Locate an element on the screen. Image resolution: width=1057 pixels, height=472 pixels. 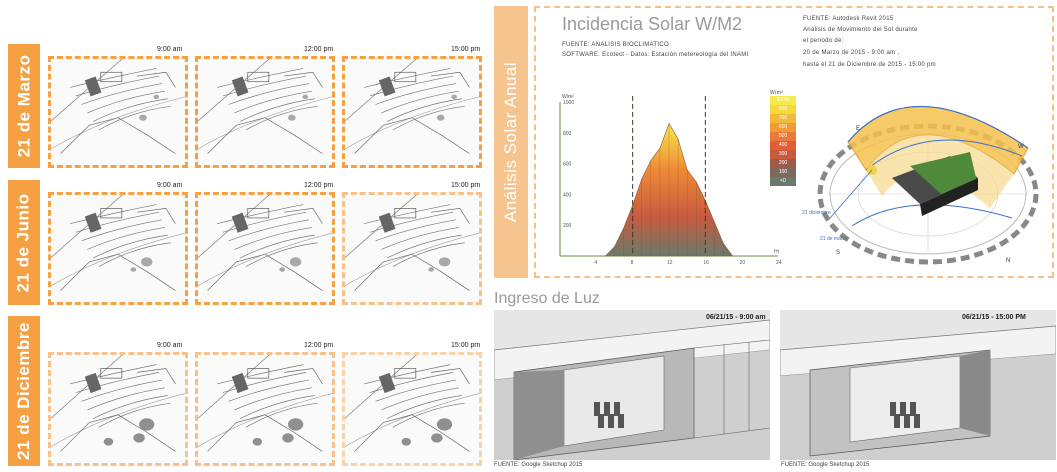
legend-swatch: 300 is located at coordinates (783, 154).